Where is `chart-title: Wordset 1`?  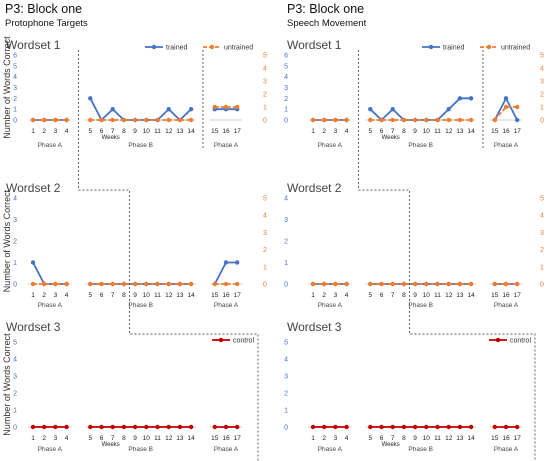
chart-title: Wordset 1 is located at coordinates (314, 45).